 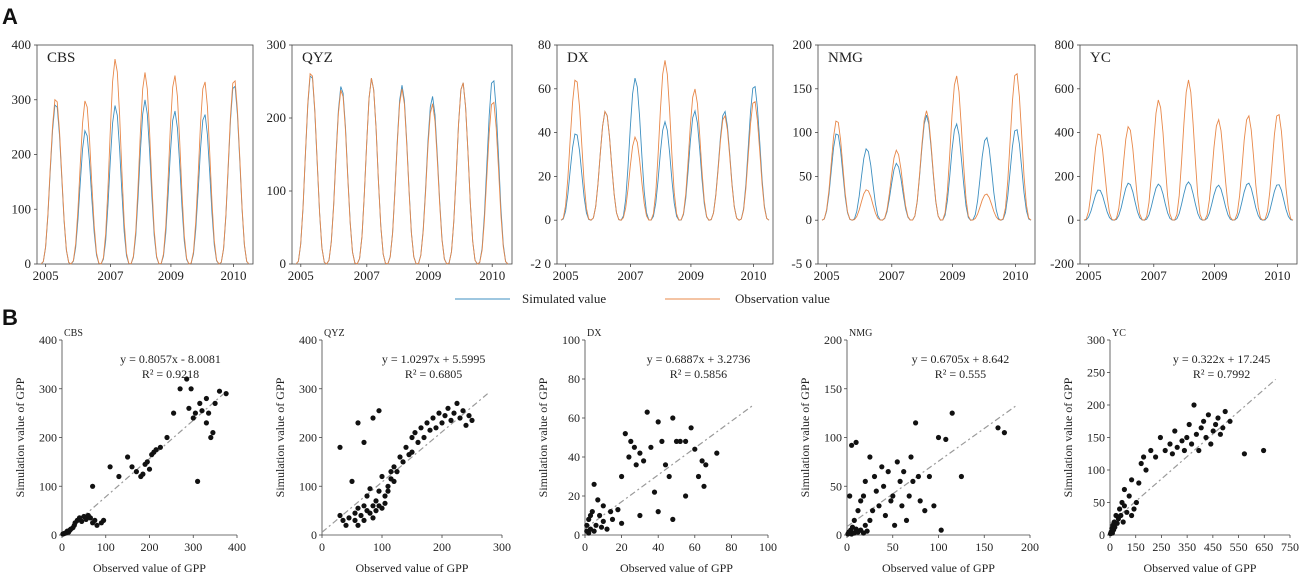 What do you see at coordinates (658, 547) in the screenshot?
I see `x-tick-label: 40` at bounding box center [658, 547].